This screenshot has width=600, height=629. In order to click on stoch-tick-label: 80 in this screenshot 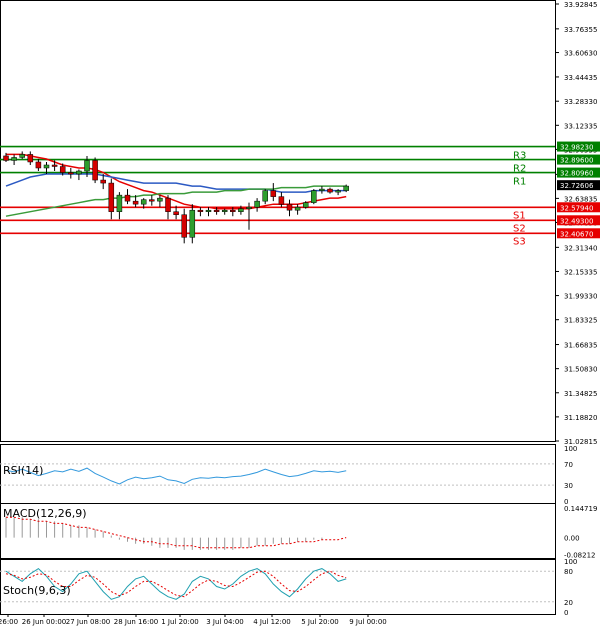, I will do `click(568, 572)`.